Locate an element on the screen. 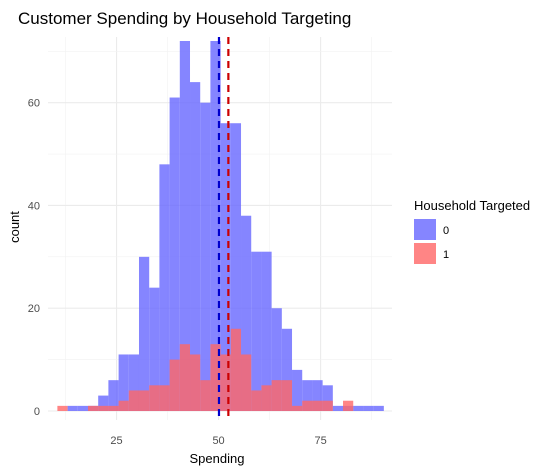  legend-title: Household Targeted is located at coordinates (472, 205).